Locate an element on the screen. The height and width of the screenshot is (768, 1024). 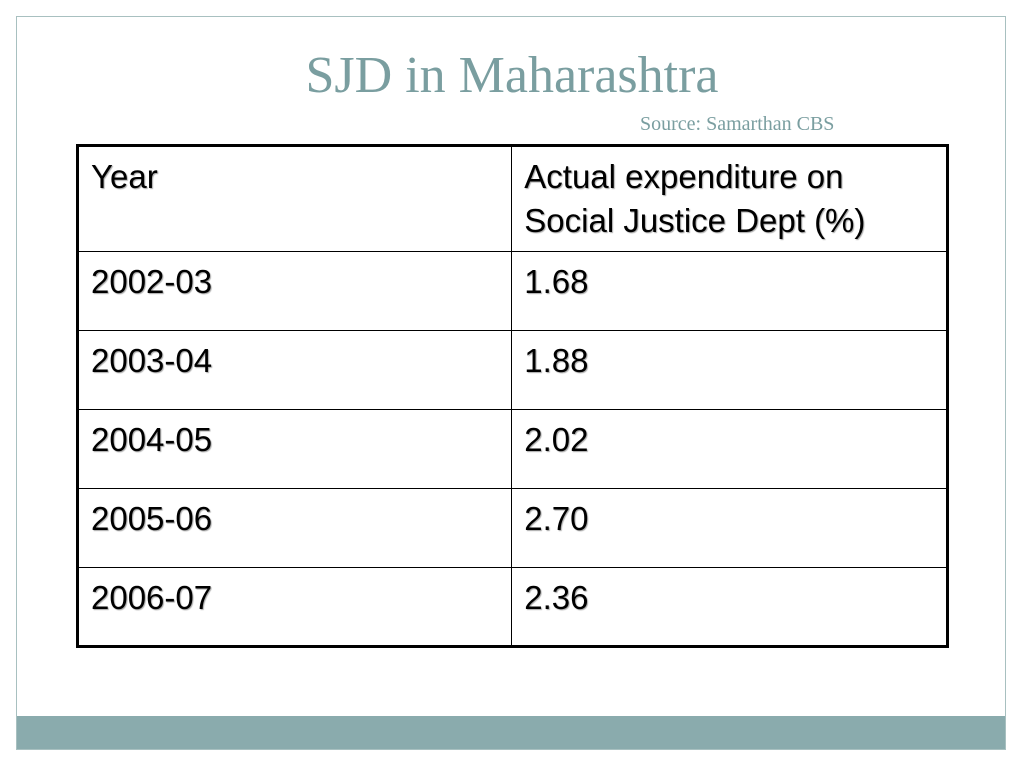
cell-year: 2003-04 is located at coordinates (294, 370).